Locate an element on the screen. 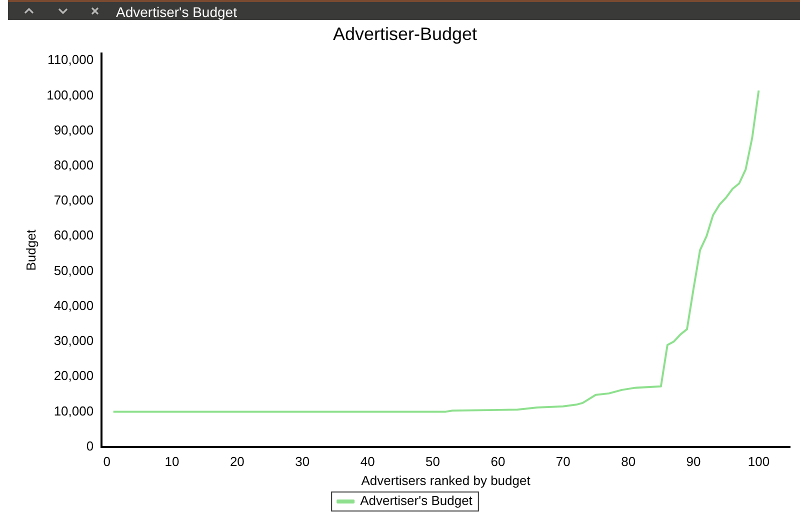 The width and height of the screenshot is (800, 522). y-tick-label: 10,000 is located at coordinates (74, 410).